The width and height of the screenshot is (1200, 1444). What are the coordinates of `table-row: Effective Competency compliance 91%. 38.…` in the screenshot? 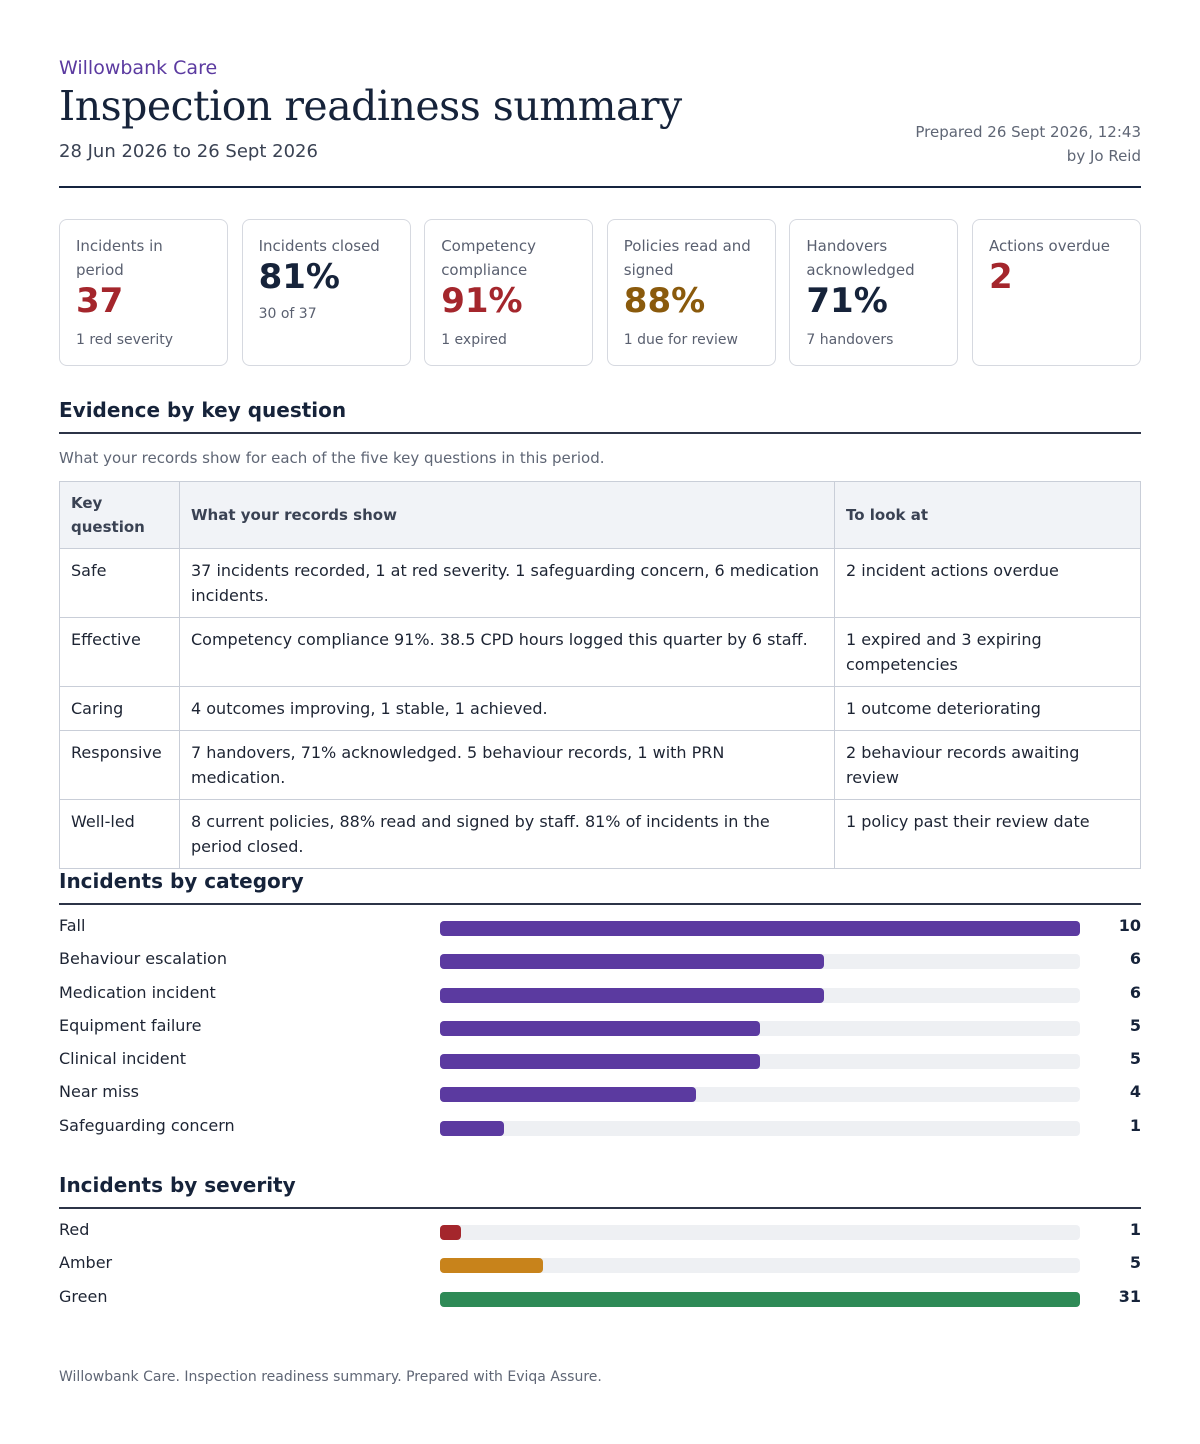 It's located at (600, 652).